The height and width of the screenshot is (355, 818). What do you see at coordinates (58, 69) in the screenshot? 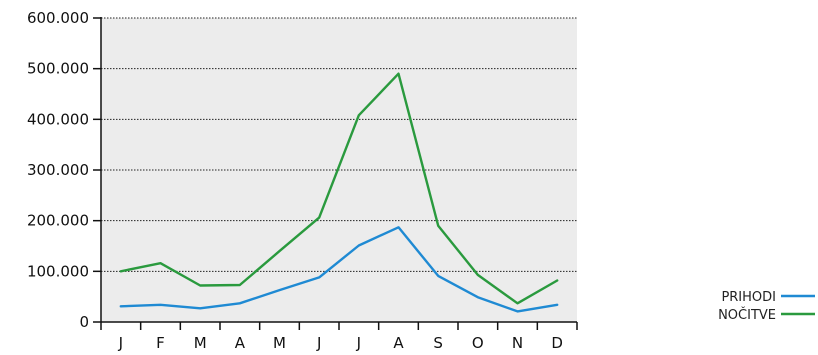
I see `y-tick-label-5: 500.000` at bounding box center [58, 69].